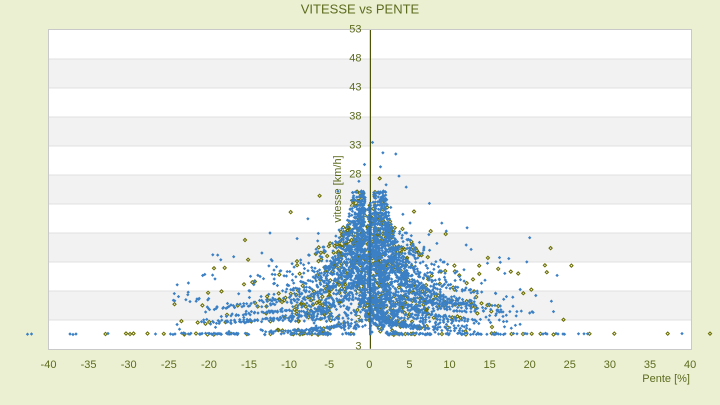 The image size is (720, 405). Describe the element at coordinates (249, 365) in the screenshot. I see `svg-text: -15` at that location.